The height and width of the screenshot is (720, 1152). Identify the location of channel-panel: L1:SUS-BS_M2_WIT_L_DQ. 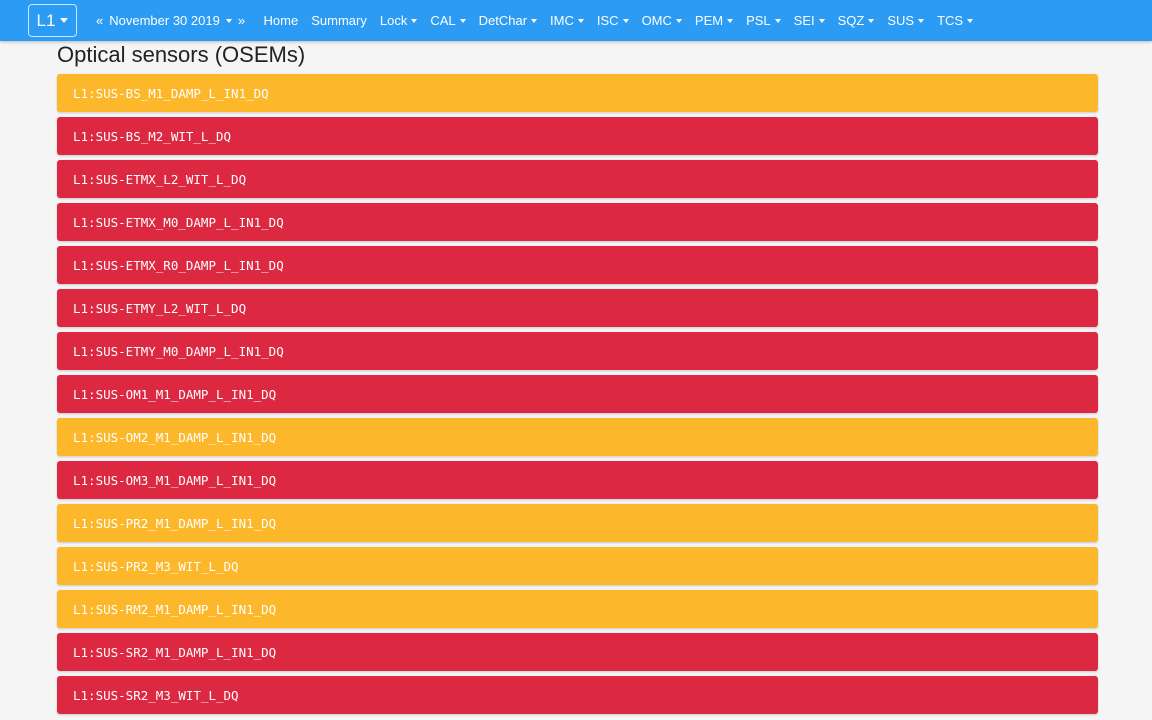
(577, 136).